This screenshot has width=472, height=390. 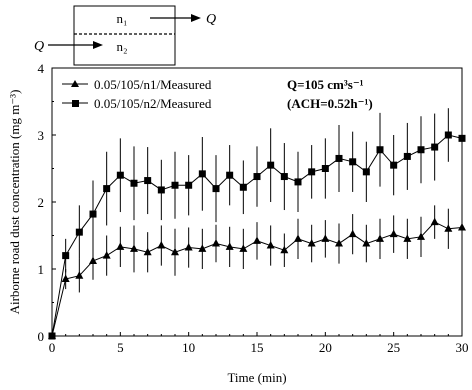 I want to click on x-tick-label: 0, so click(x=52, y=347).